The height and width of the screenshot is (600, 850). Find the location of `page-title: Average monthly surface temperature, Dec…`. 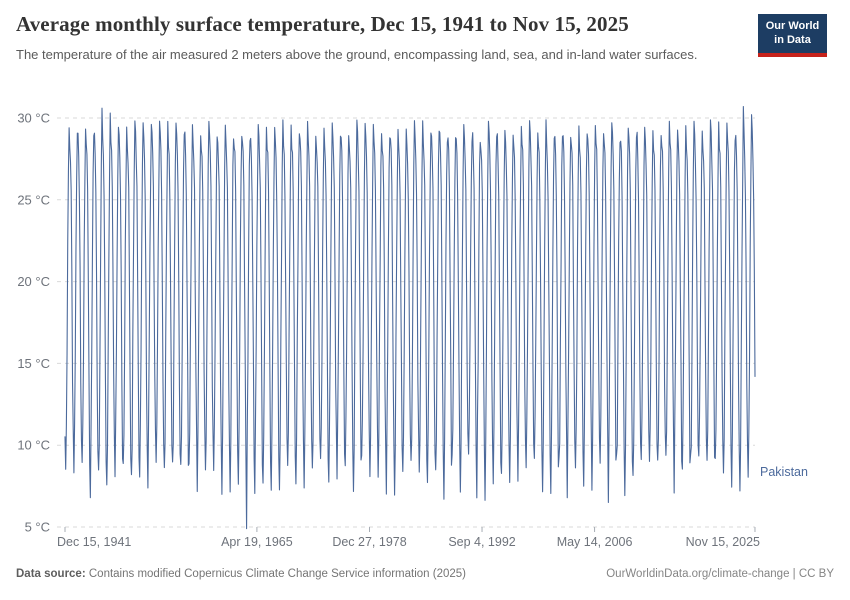

page-title: Average monthly surface temperature, Dec… is located at coordinates (322, 24).